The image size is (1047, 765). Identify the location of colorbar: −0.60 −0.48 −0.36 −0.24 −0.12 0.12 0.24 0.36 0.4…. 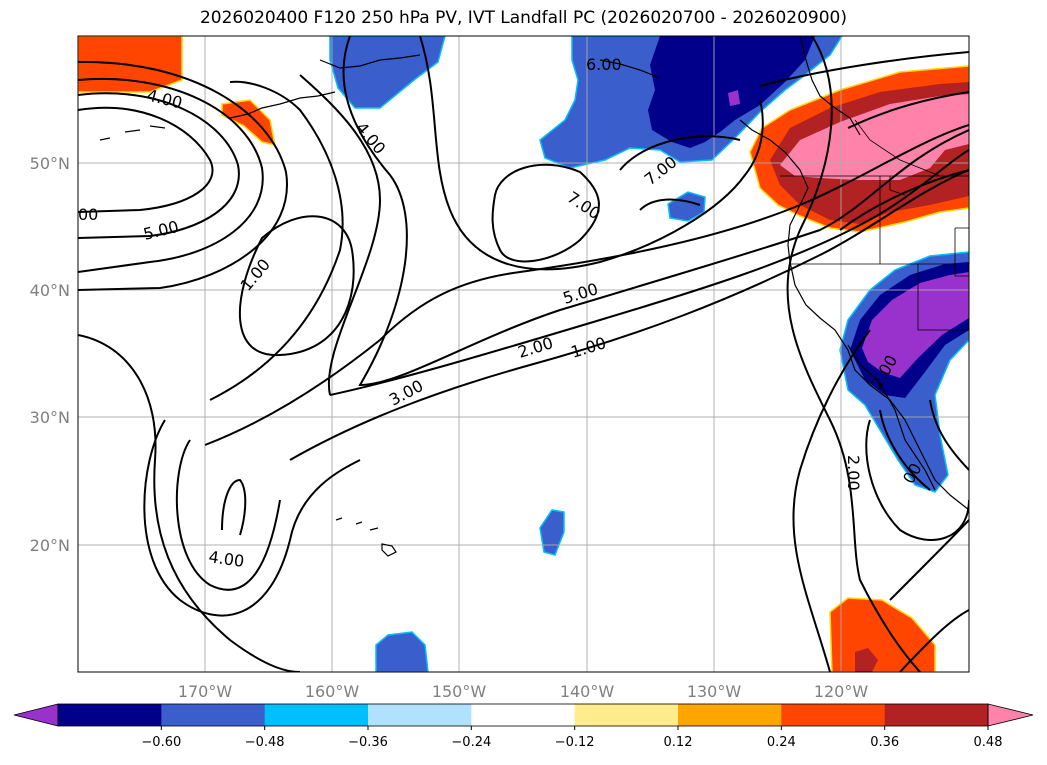
(523, 726).